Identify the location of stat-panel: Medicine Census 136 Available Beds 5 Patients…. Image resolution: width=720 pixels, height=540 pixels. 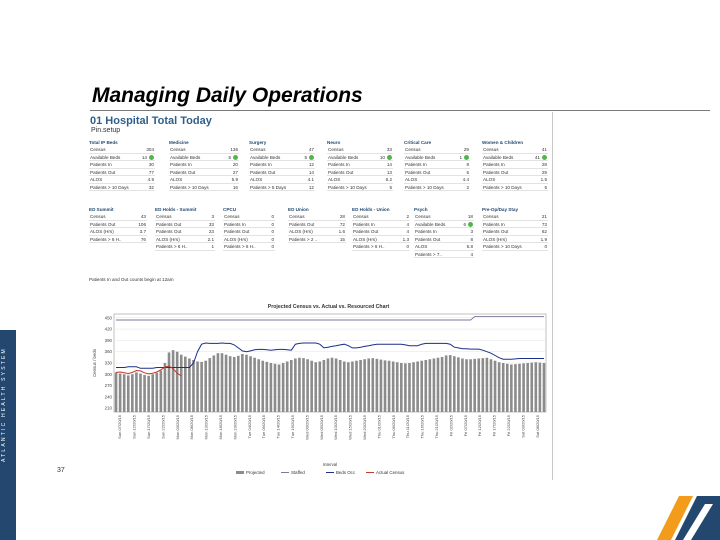
(204, 165).